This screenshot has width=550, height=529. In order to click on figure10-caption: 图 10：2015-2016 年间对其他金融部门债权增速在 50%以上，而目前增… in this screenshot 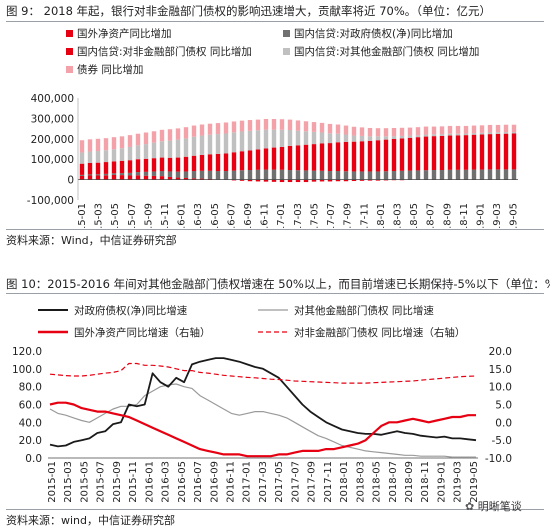, I will do `click(278, 284)`.